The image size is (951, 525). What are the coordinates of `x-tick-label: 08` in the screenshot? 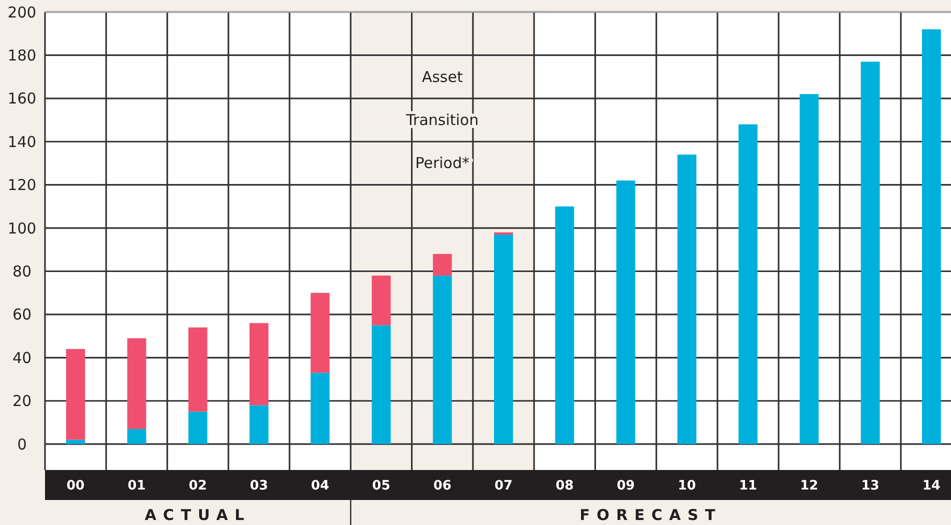 It's located at (565, 486).